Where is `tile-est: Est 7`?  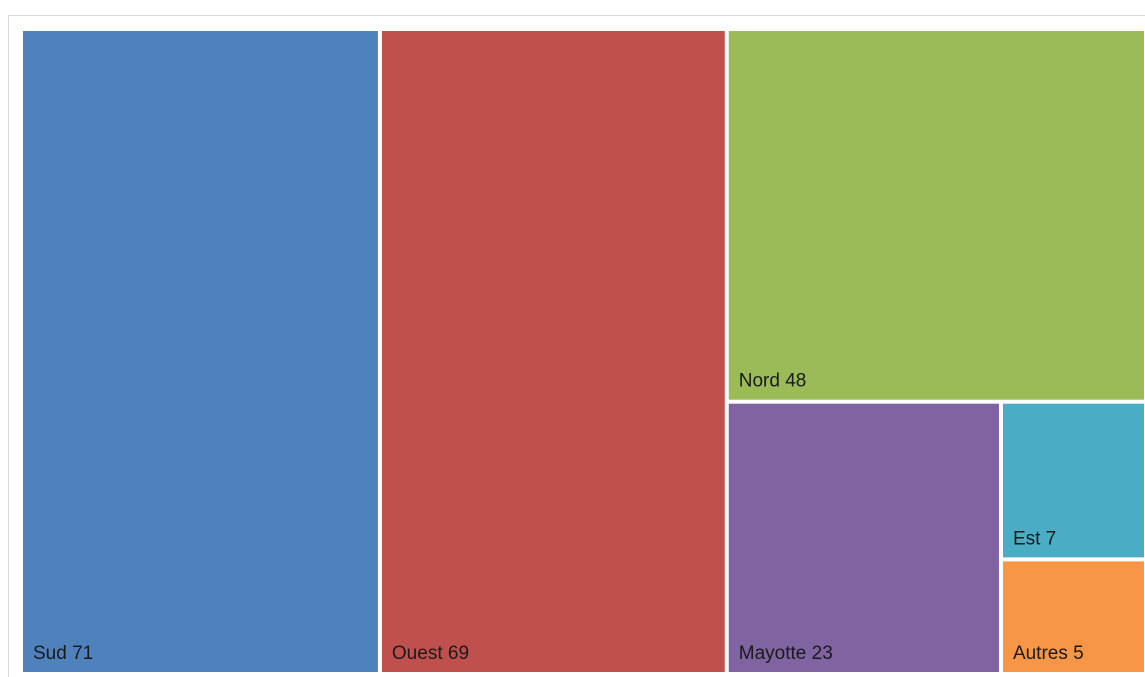
tile-est: Est 7 is located at coordinates (1073, 480).